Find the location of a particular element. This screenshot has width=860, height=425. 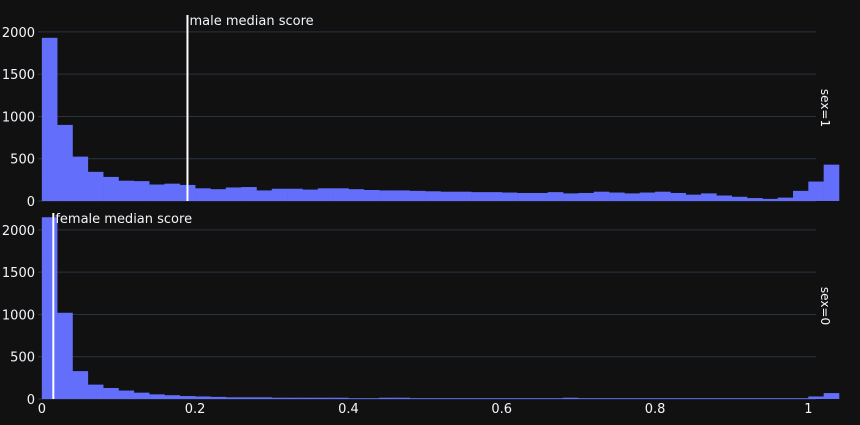

x-tick-label: 0.8 is located at coordinates (655, 409).